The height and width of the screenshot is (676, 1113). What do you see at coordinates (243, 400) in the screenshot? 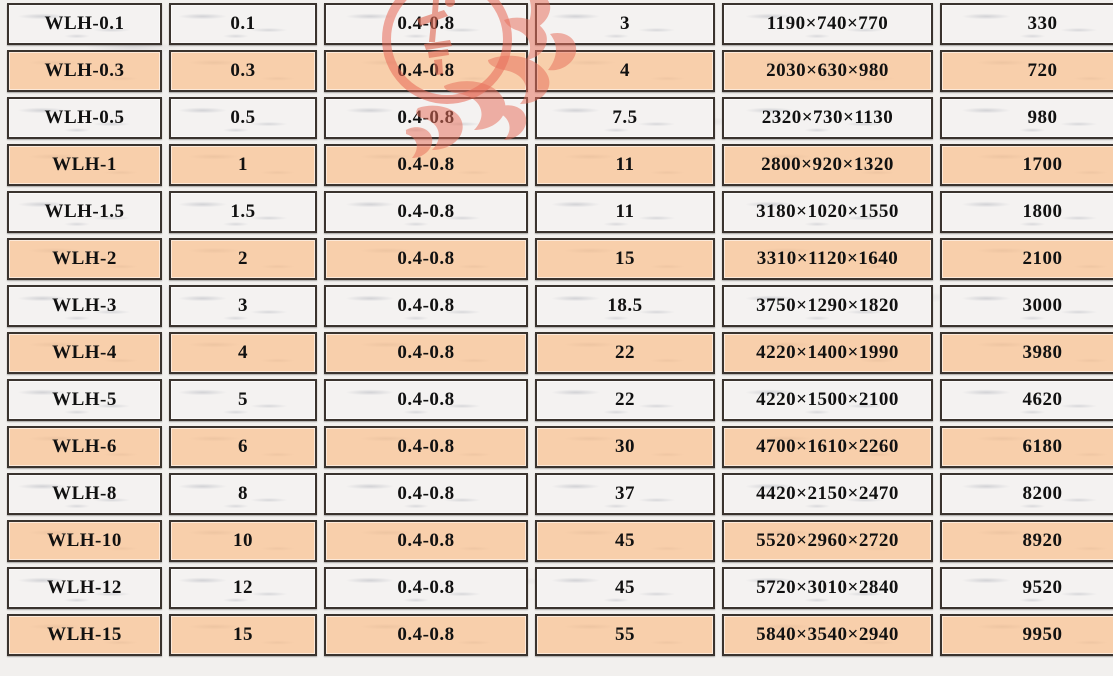
I see `cell-capacity: 5` at bounding box center [243, 400].